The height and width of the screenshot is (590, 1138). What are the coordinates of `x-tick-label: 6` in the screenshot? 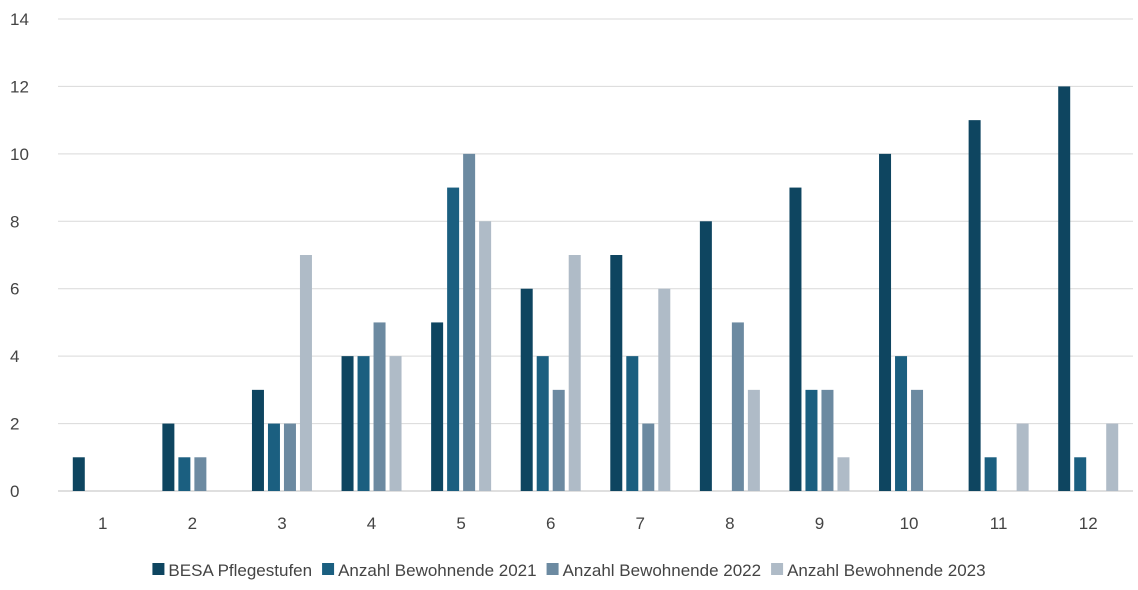 It's located at (550, 523).